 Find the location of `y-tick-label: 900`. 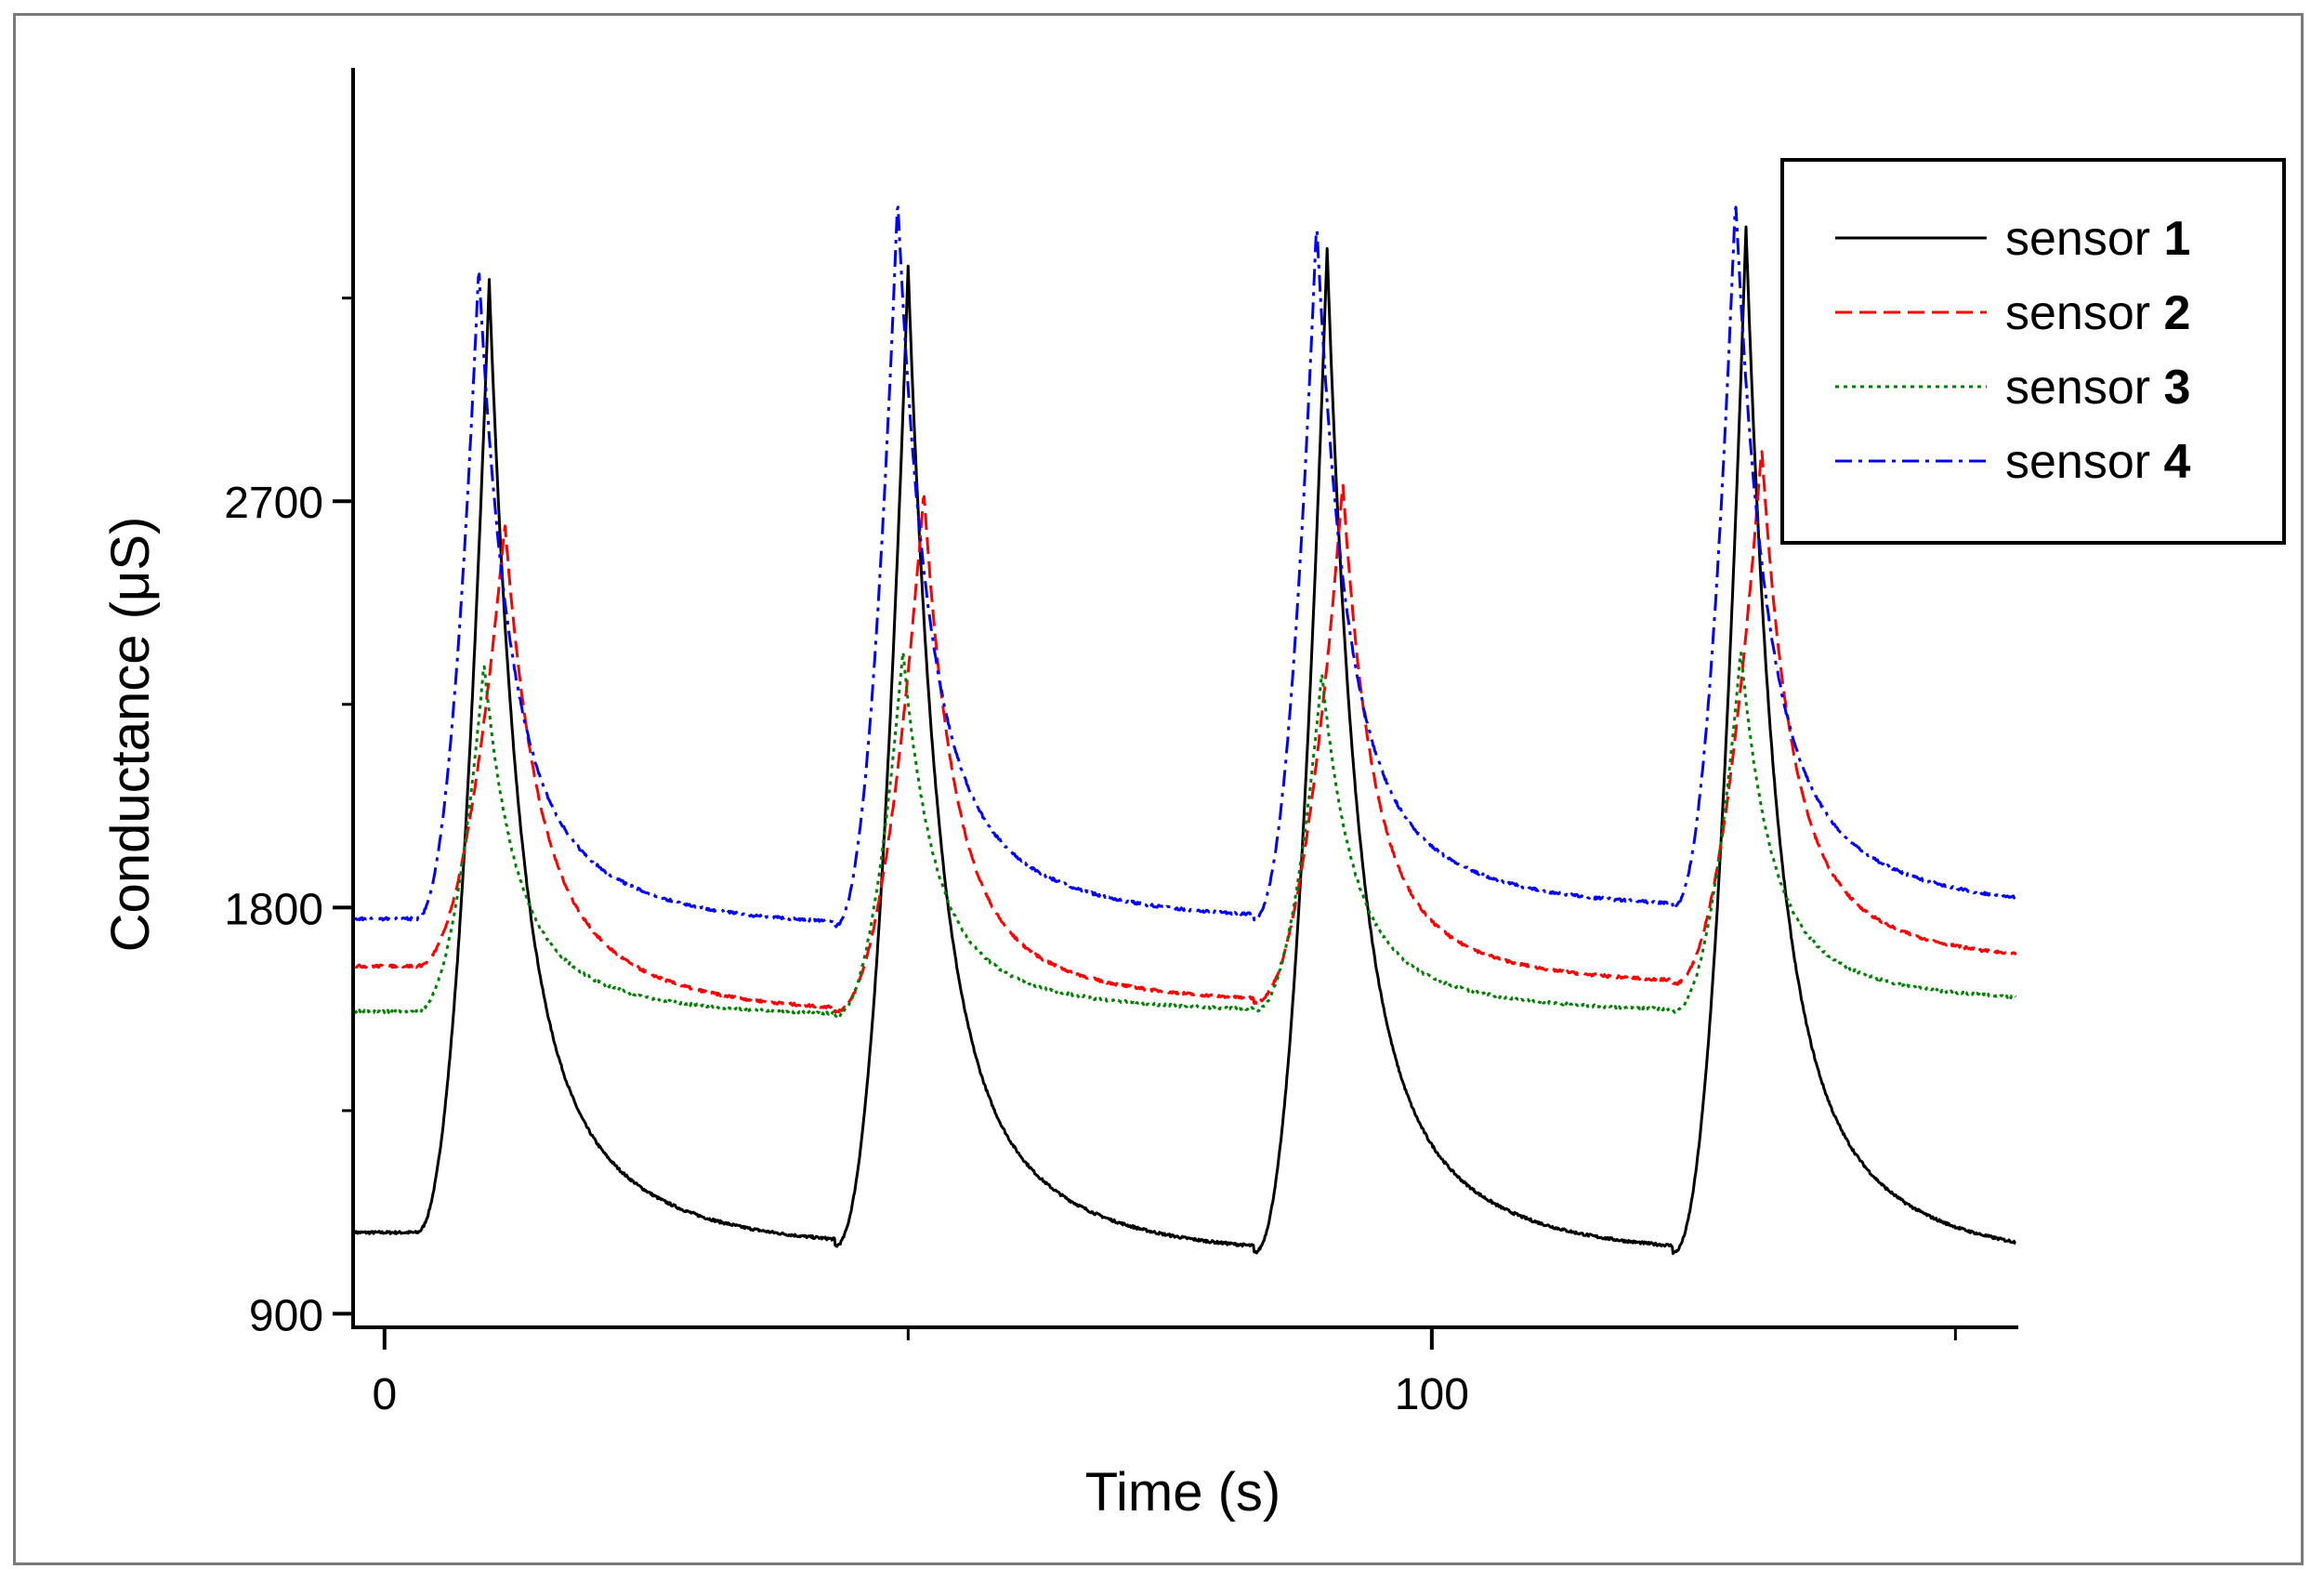

y-tick-label: 900 is located at coordinates (286, 1315).